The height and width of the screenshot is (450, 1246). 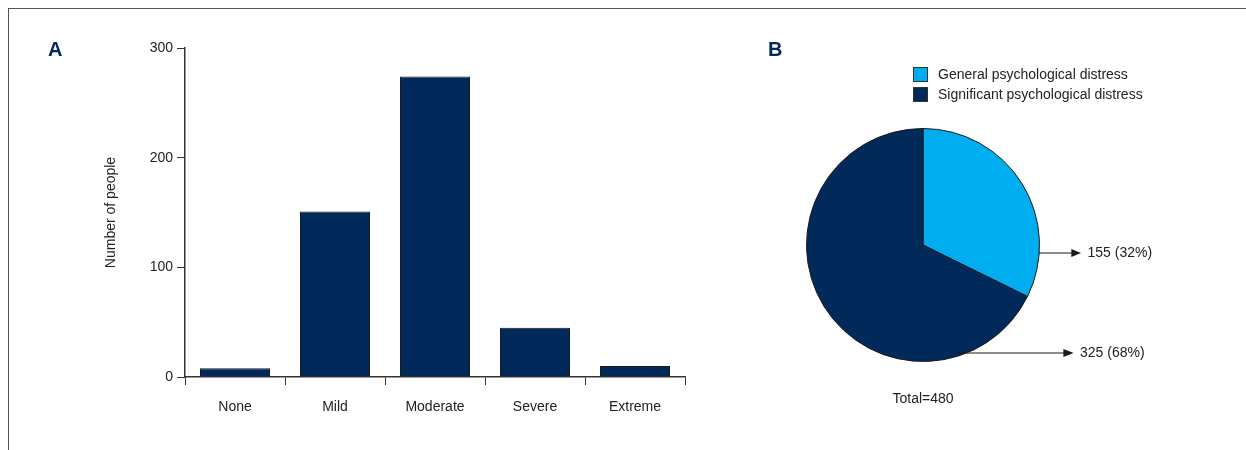 What do you see at coordinates (1040, 94) in the screenshot?
I see `legend-label: Significant psychological distress` at bounding box center [1040, 94].